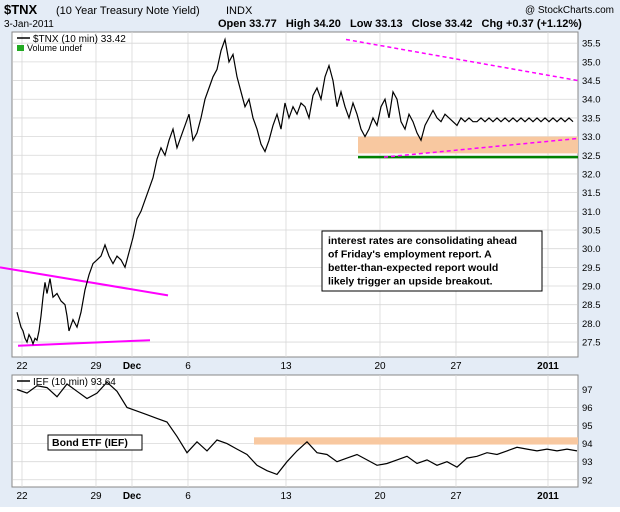 The height and width of the screenshot is (512, 620). I want to click on left-upper-trendline, so click(84, 281).